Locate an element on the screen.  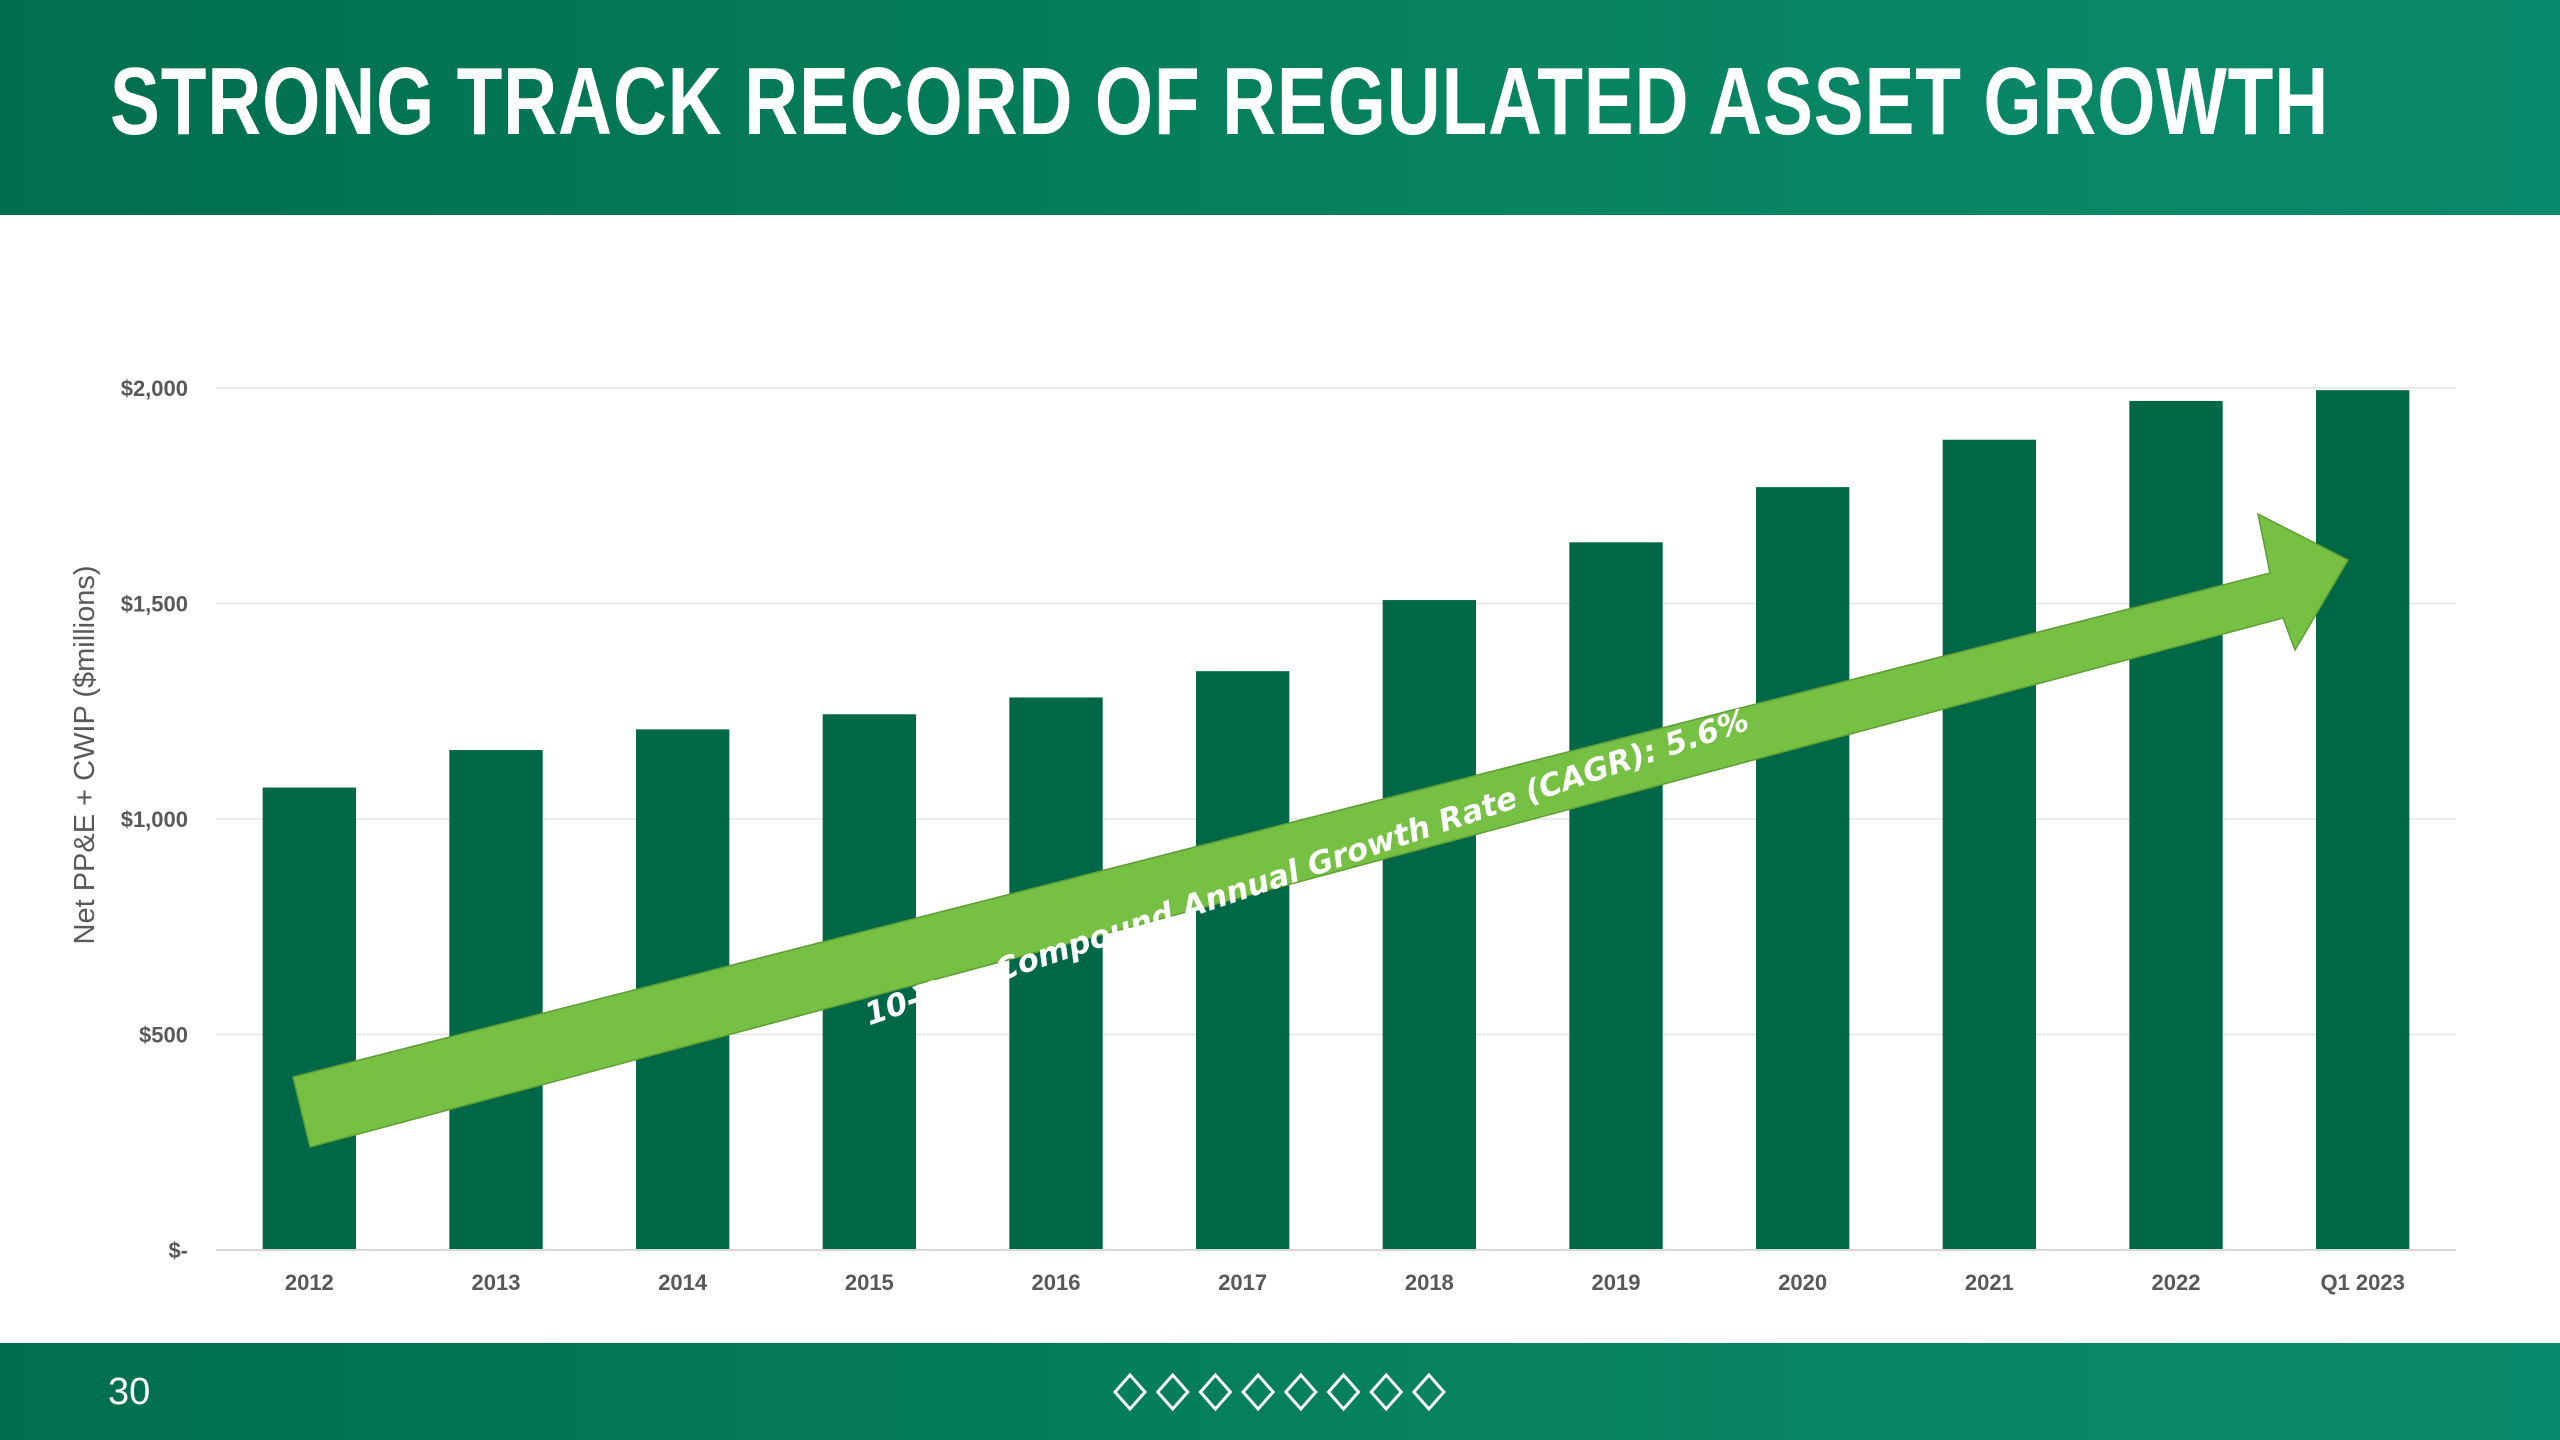
y-tick-label: $2,000 is located at coordinates (154, 388).